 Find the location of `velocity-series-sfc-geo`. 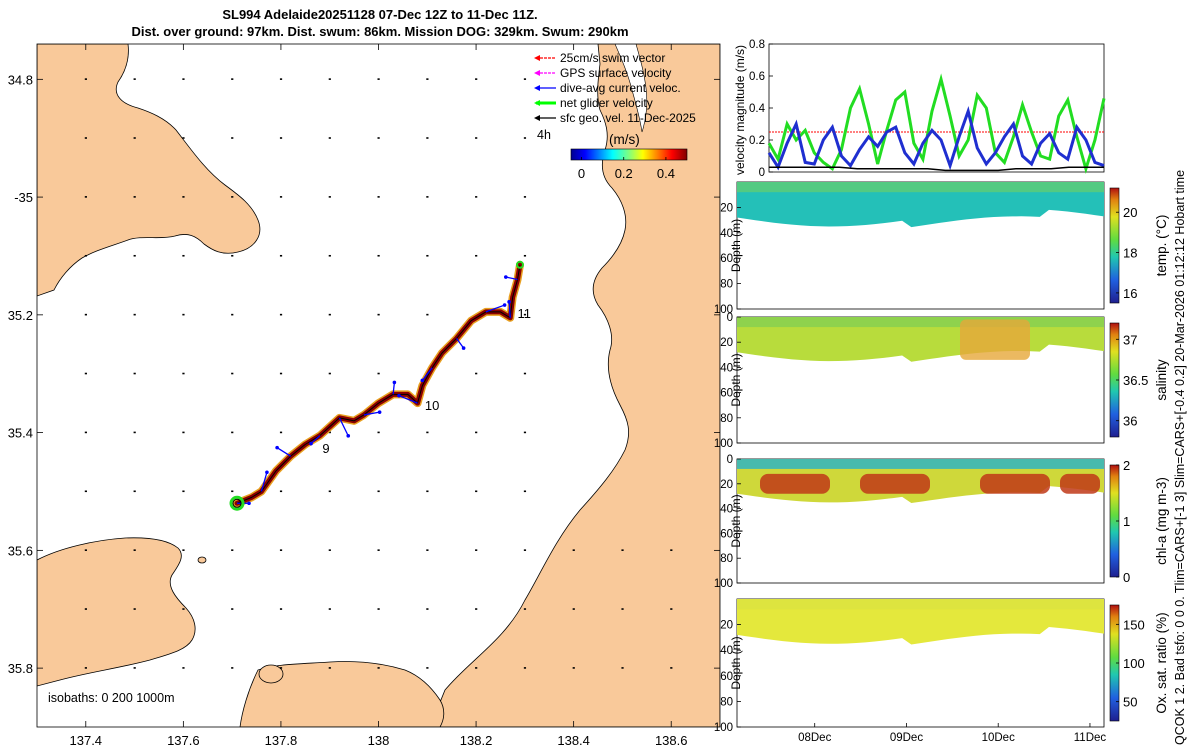

velocity-series-sfc-geo is located at coordinates (936, 169).